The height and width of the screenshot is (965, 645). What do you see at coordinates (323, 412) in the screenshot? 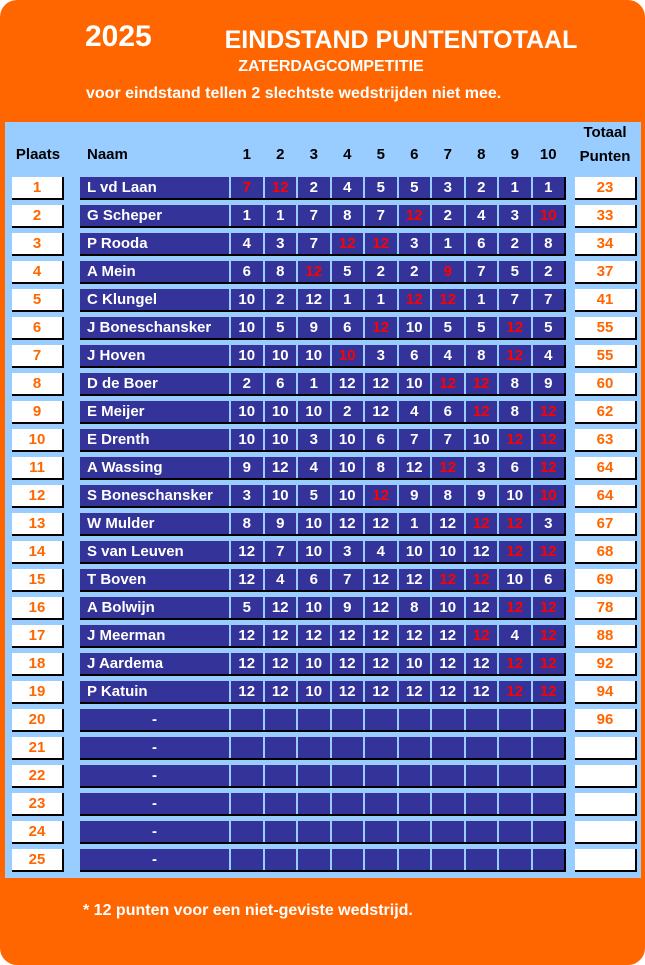
I see `row-bar: E Meijer 10 10 10 2 12 4 6 12 8 12` at bounding box center [323, 412].